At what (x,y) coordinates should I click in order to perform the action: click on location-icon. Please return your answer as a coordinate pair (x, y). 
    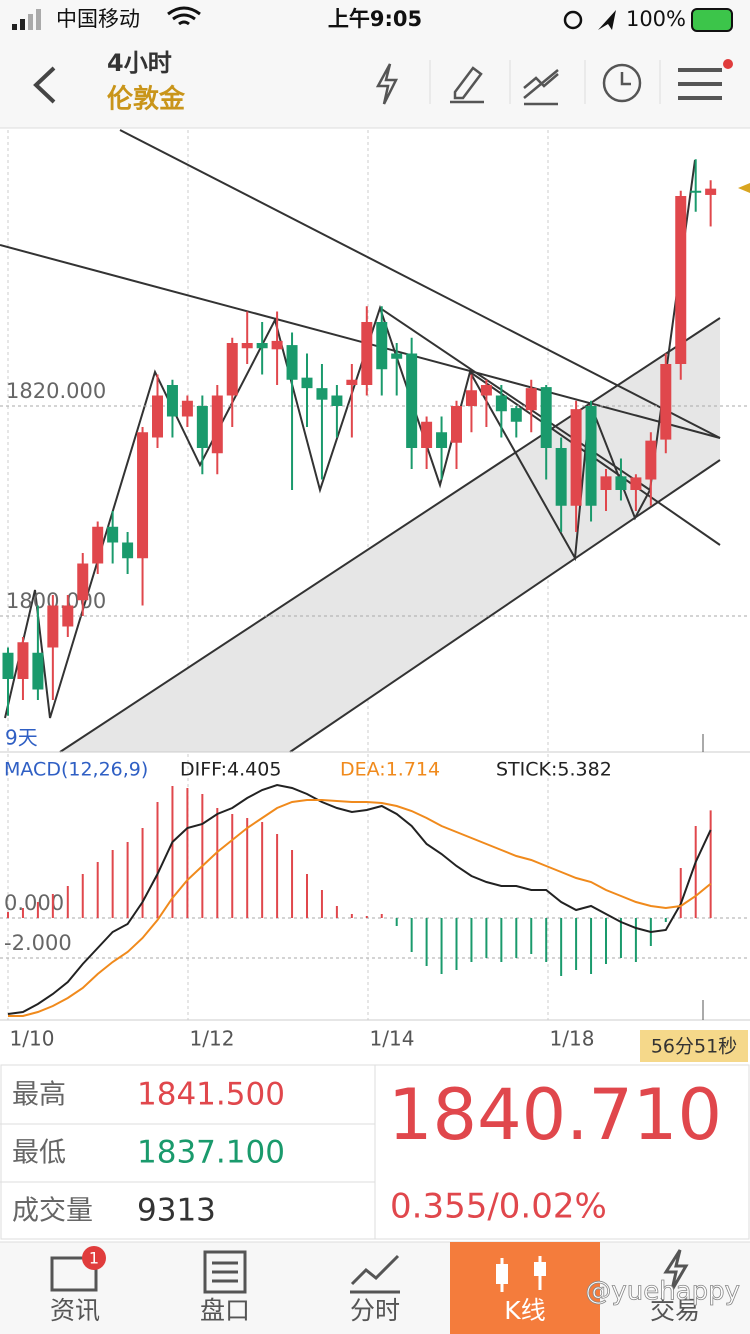
    Looking at the image, I should click on (607, 20).